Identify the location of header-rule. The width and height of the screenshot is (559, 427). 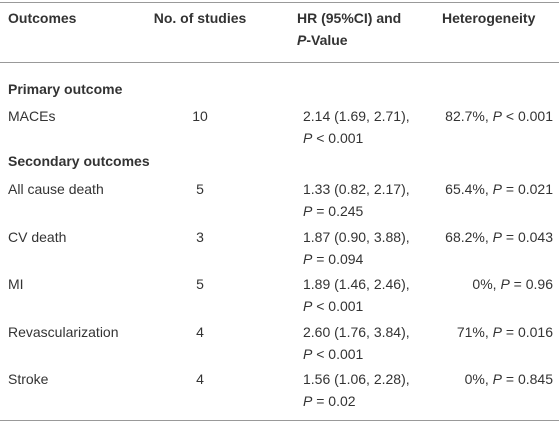
(279, 62).